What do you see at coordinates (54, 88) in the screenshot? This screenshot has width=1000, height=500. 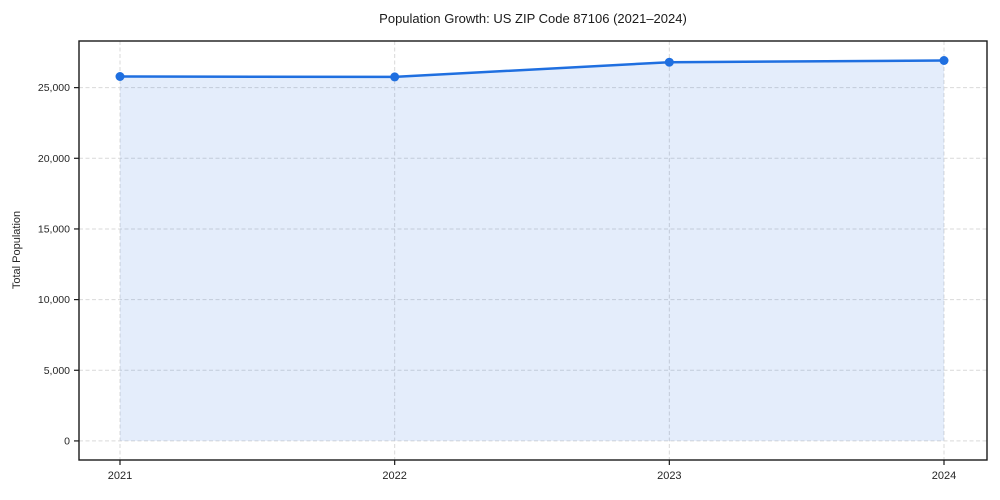 I see `y-tick-label: 25,000` at bounding box center [54, 88].